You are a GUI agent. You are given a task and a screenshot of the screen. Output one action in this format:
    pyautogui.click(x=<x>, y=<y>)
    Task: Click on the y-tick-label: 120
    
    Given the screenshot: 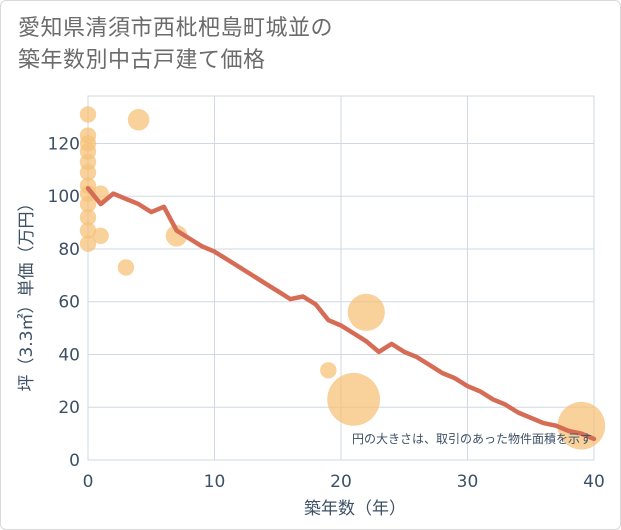 What is the action you would take?
    pyautogui.click(x=64, y=144)
    